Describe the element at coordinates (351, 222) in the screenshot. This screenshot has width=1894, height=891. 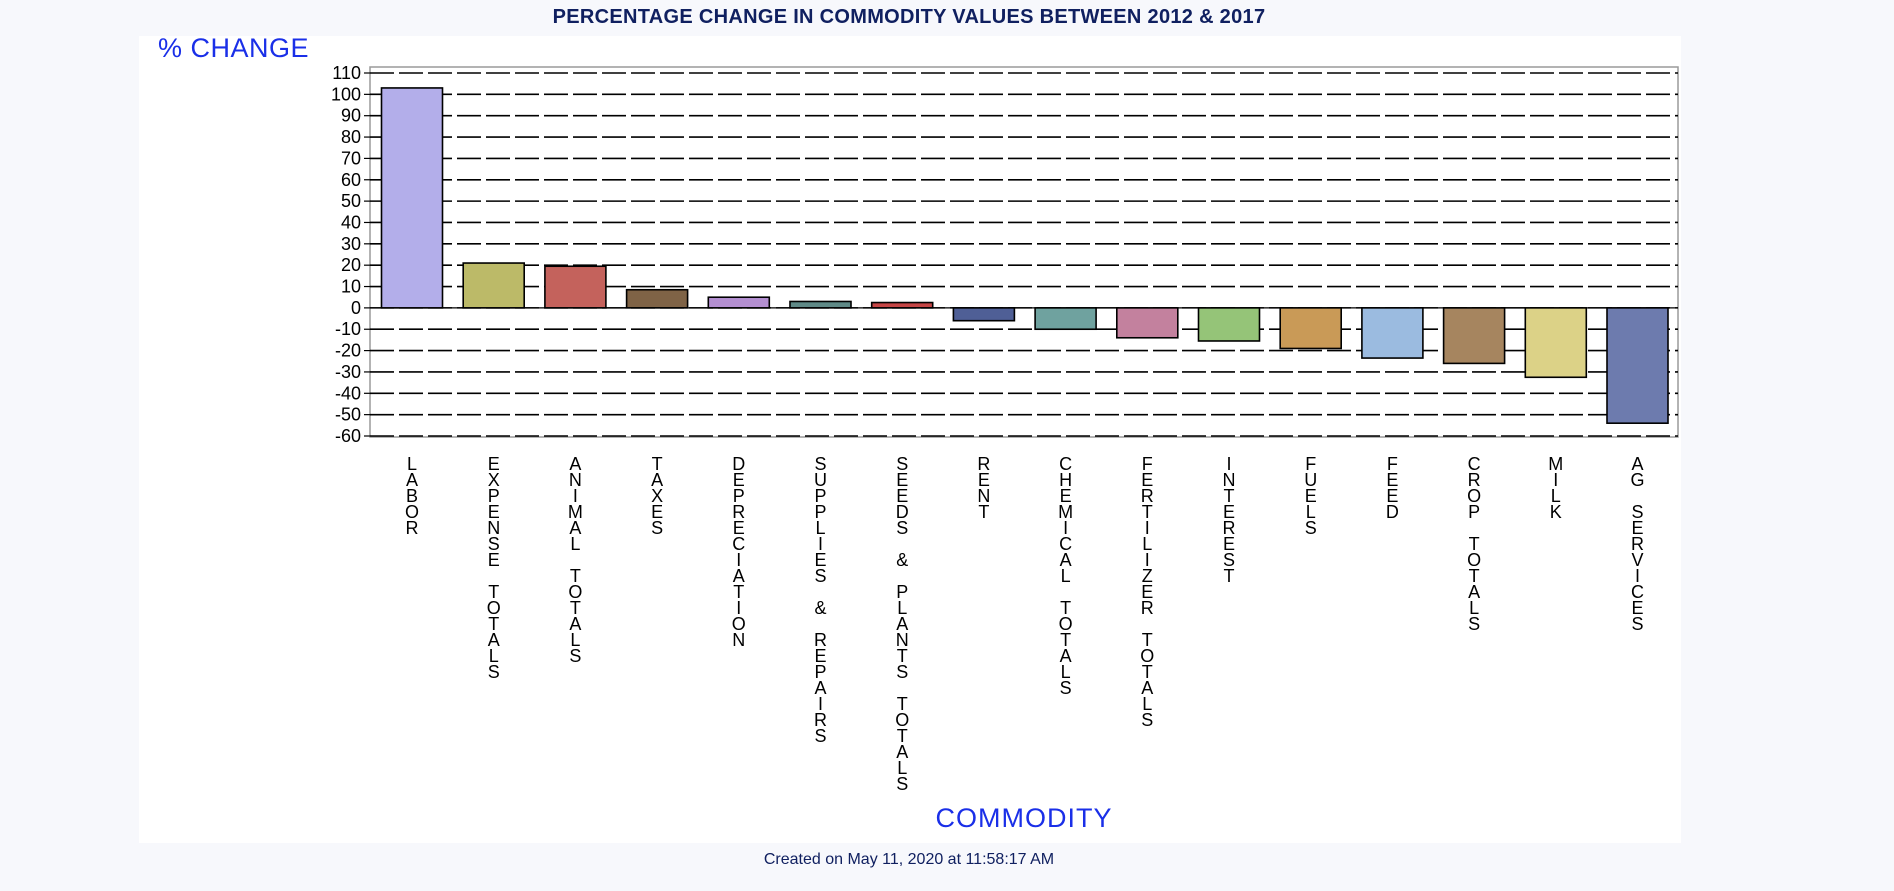
I see `y-tick-label: 40` at that location.